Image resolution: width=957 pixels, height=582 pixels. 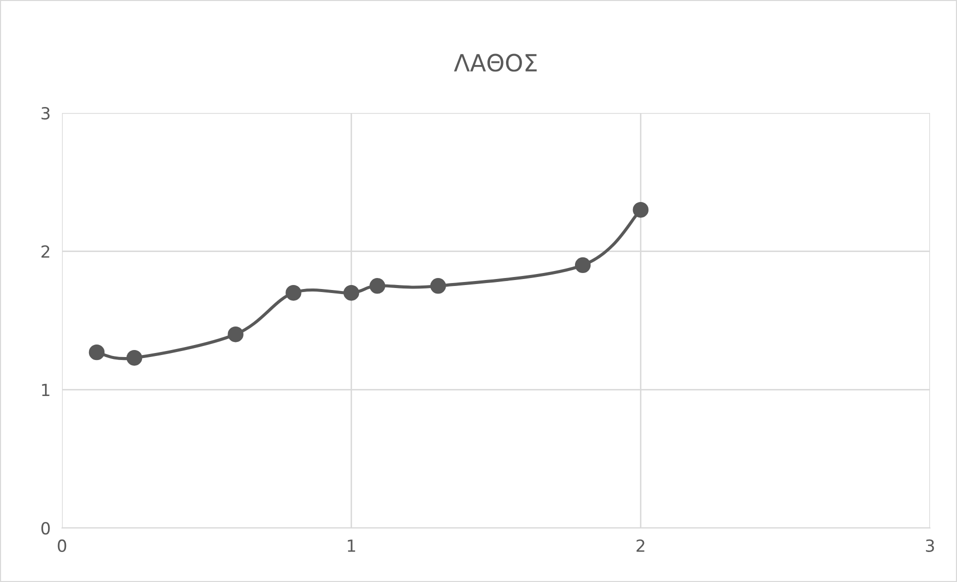 I want to click on x-tick-label: 0, so click(x=62, y=545).